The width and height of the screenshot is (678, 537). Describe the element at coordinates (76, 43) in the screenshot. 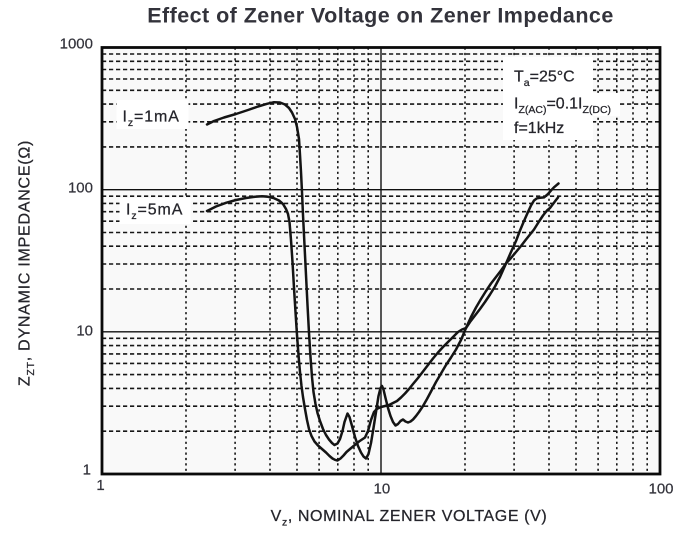

I see `svg-text: 1000` at that location.